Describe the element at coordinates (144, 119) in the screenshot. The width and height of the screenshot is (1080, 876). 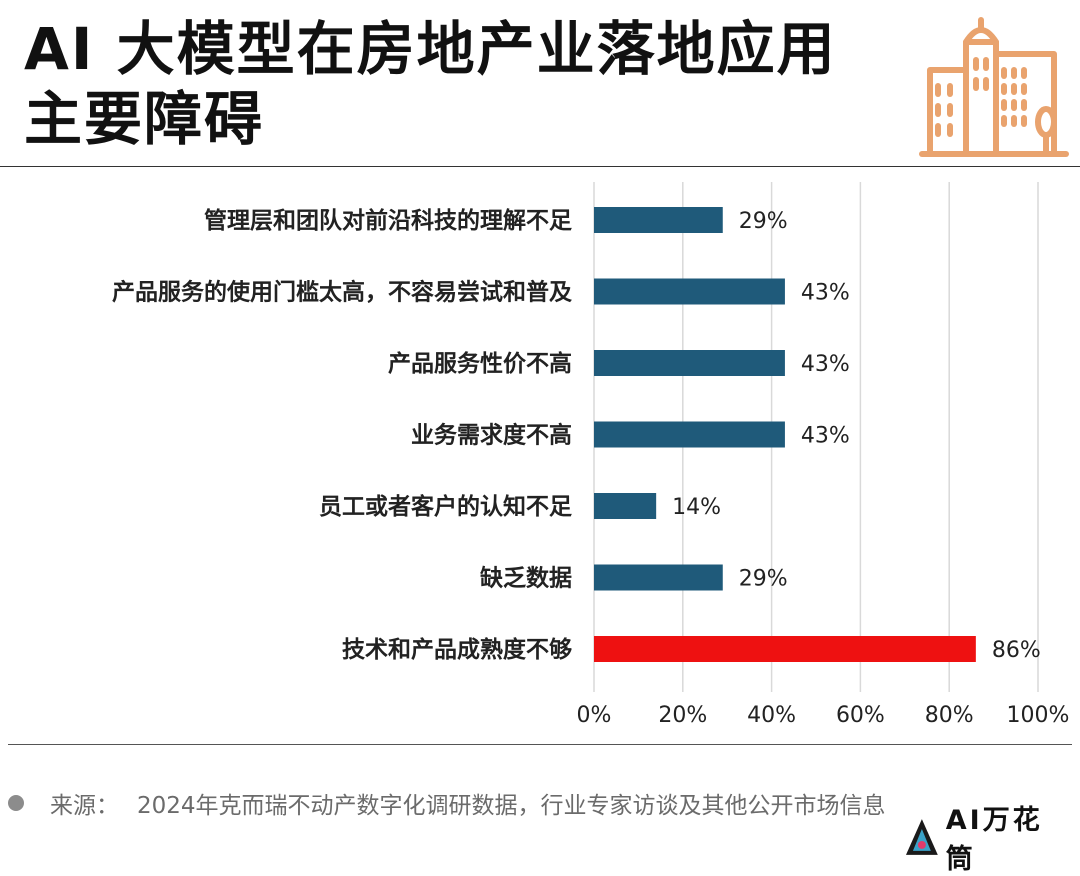
I see `title-line-2: 主要障碍` at that location.